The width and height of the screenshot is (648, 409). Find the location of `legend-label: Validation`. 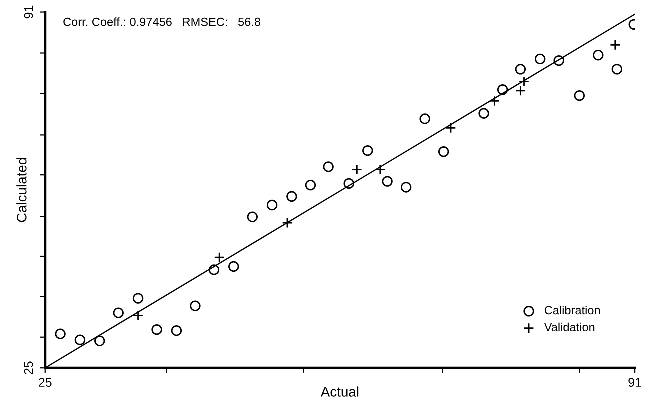

legend-label: Validation is located at coordinates (569, 327).